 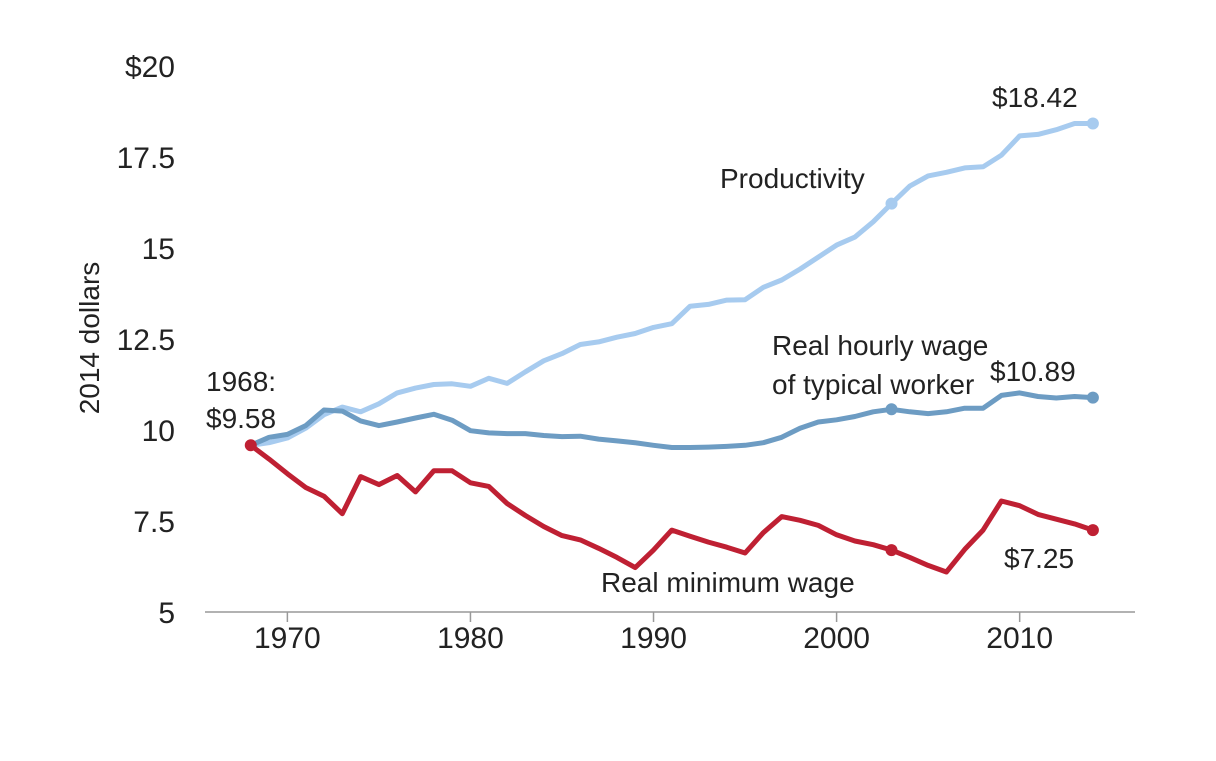 I want to click on x-tick-label: 2000, so click(x=836, y=638).